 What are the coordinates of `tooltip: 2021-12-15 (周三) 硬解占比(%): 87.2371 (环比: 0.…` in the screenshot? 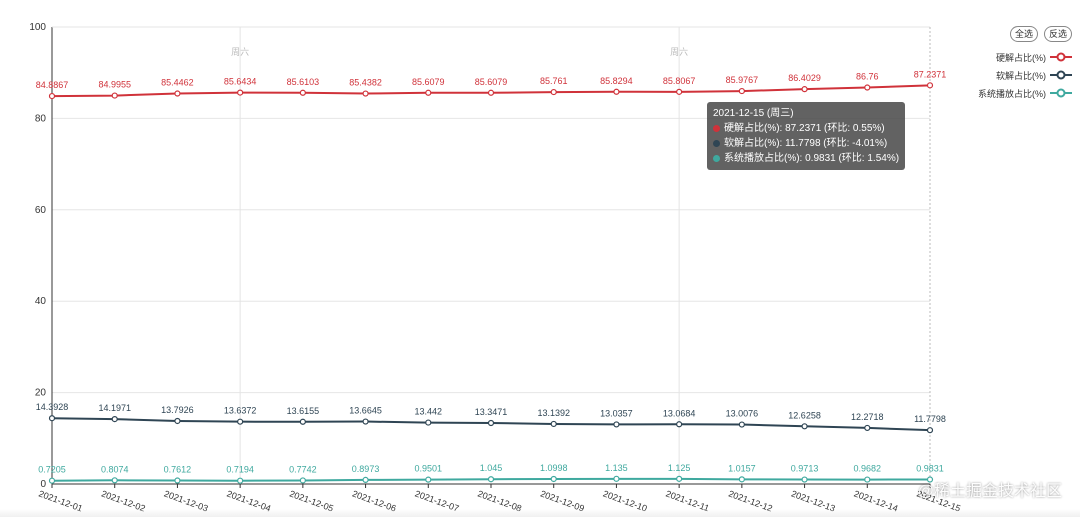 It's located at (806, 136).